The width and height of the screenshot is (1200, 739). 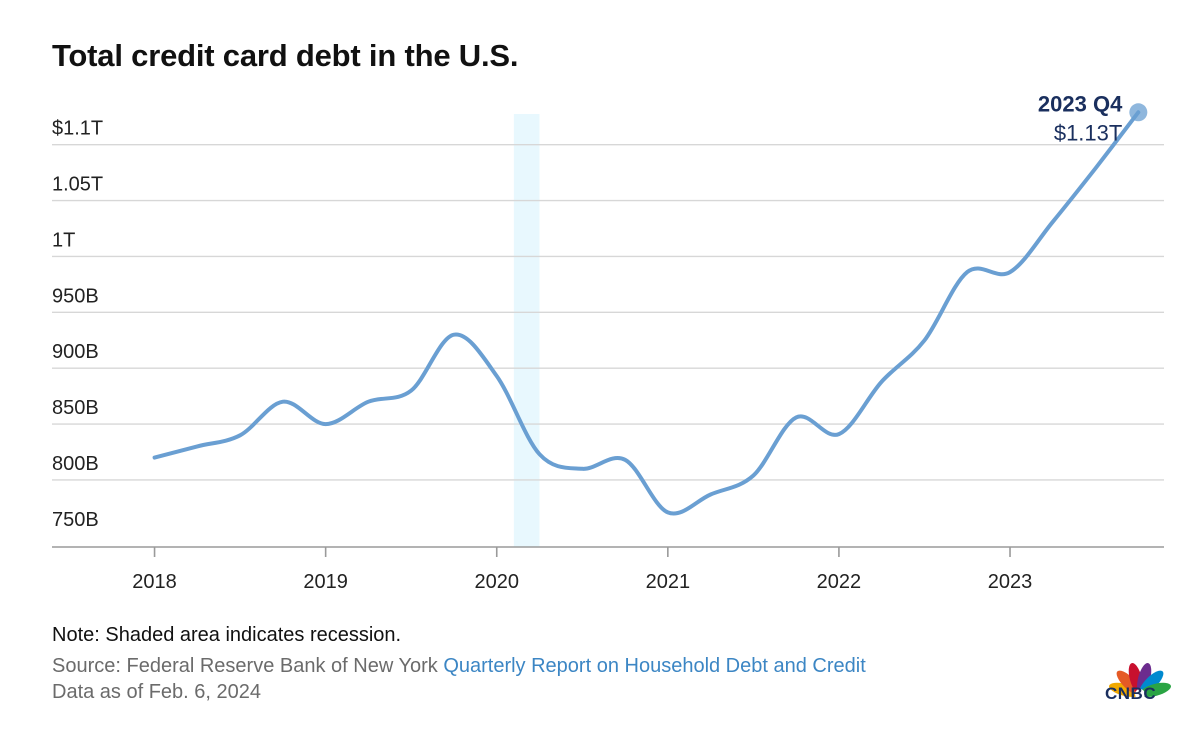 I want to click on callout-label: 2023 Q4, so click(x=1080, y=103).